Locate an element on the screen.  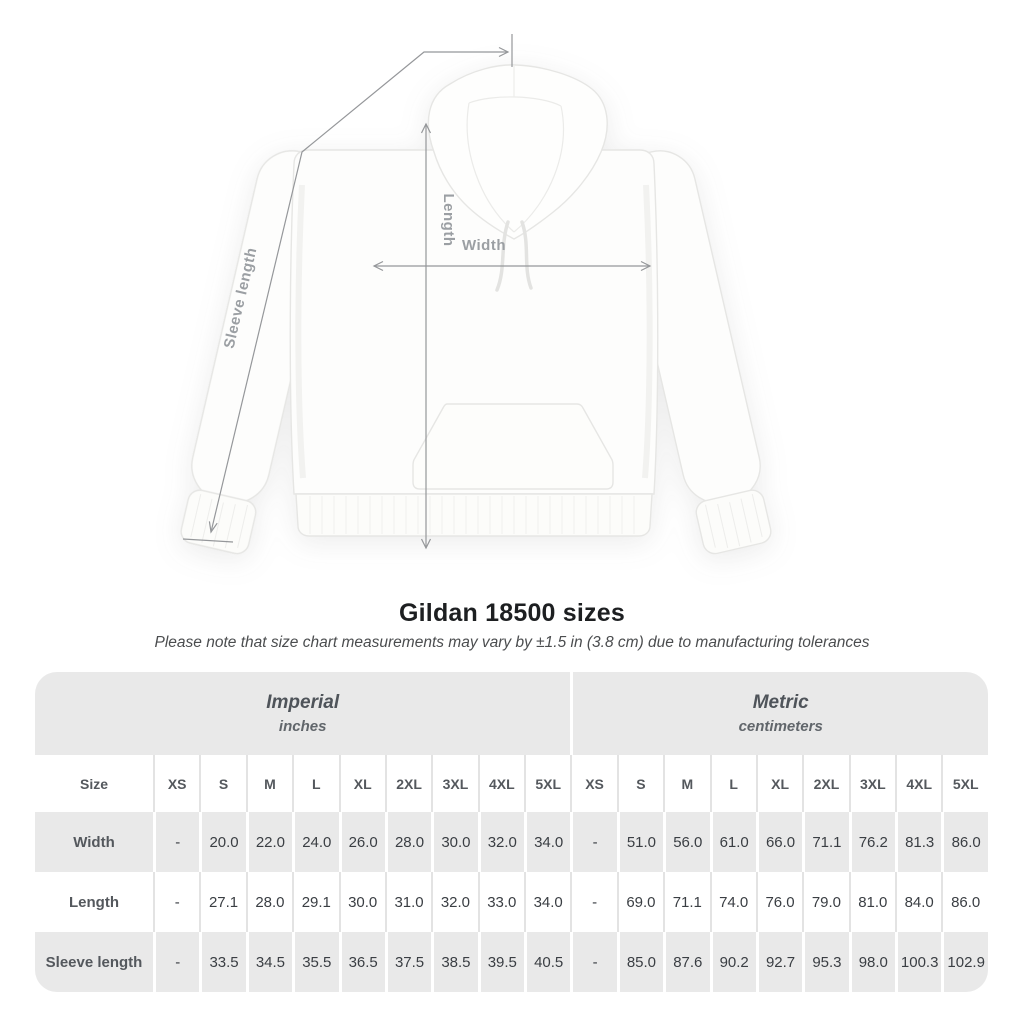
value-metric: 81.3 is located at coordinates (918, 842).